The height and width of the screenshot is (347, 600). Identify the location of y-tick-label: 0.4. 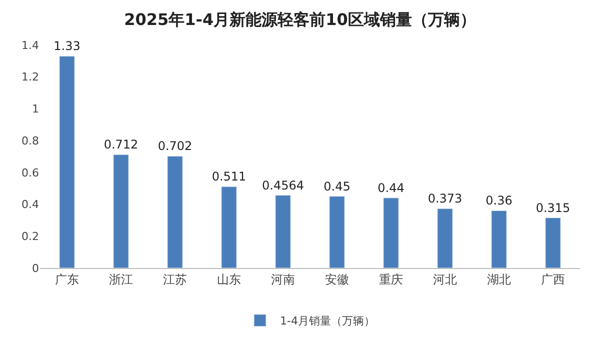
(30, 205).